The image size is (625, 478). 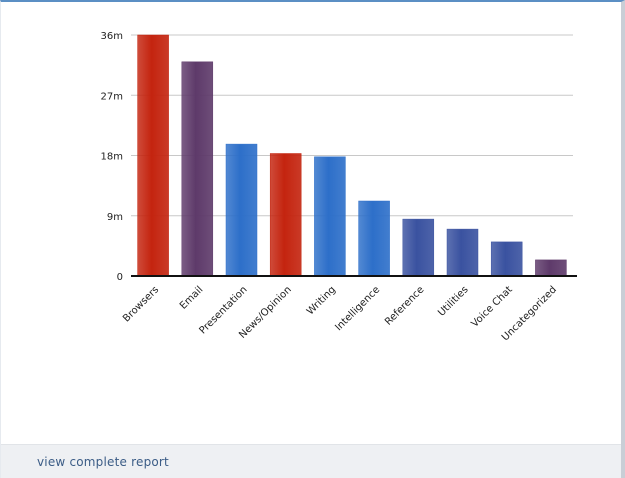 I want to click on panel-footer: view complete report, so click(x=311, y=461).